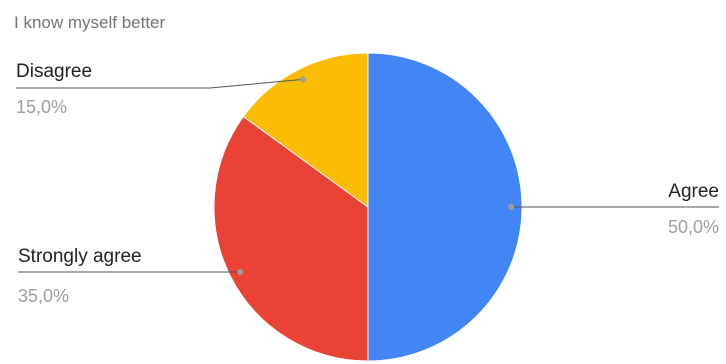 The image size is (726, 364). I want to click on slice-label-percent: 15,0%, so click(41, 107).